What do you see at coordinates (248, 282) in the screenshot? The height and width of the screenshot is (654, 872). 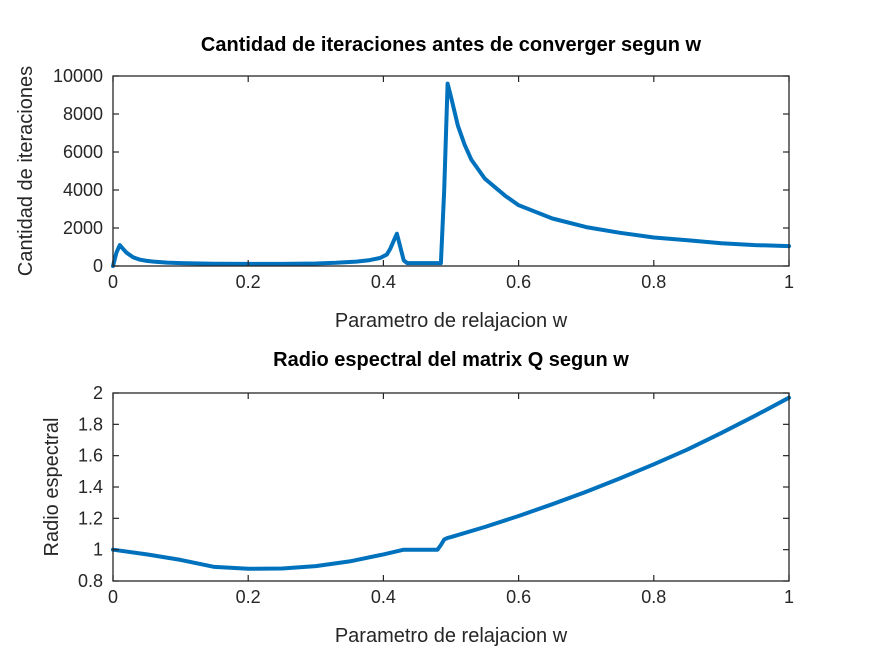 I see `iterations-plot-xtick-label: 0.2` at bounding box center [248, 282].